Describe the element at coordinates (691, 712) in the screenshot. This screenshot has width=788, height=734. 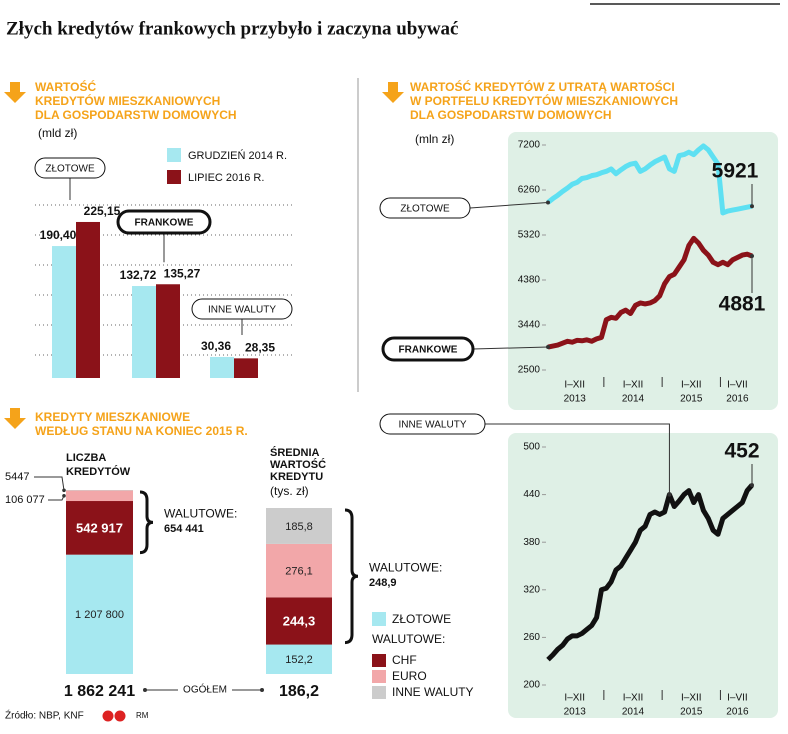
I see `x-tick-label: 2015` at that location.